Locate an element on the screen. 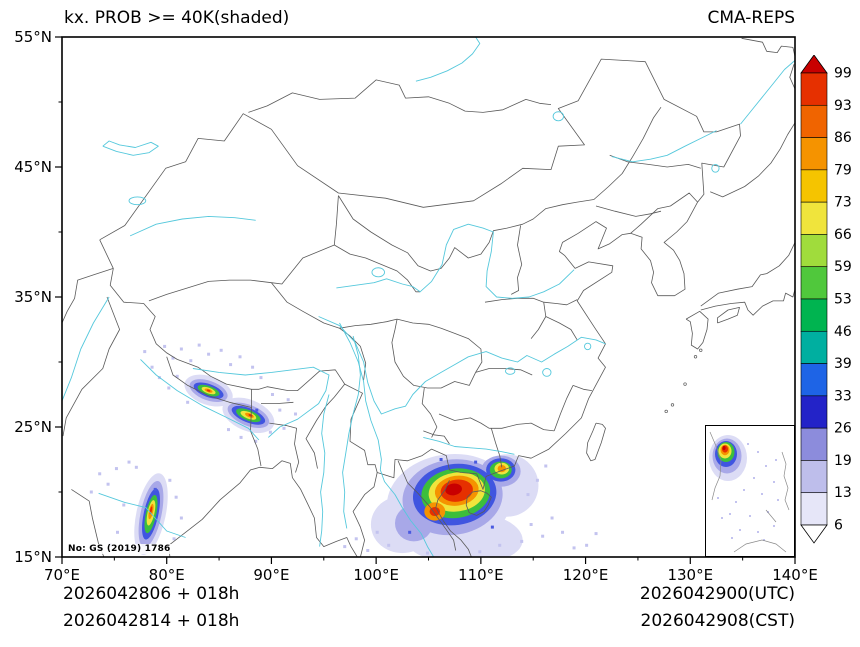 Image resolution: width=860 pixels, height=647 pixels. colorbar-label: 86 is located at coordinates (843, 138).